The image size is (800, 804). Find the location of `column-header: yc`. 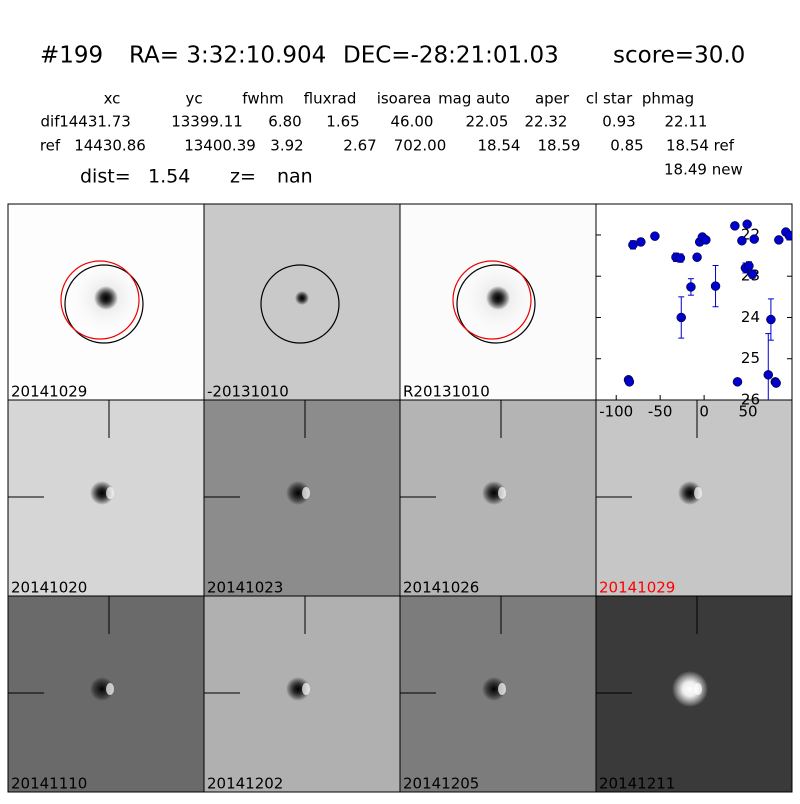

column-header: yc is located at coordinates (193, 99).